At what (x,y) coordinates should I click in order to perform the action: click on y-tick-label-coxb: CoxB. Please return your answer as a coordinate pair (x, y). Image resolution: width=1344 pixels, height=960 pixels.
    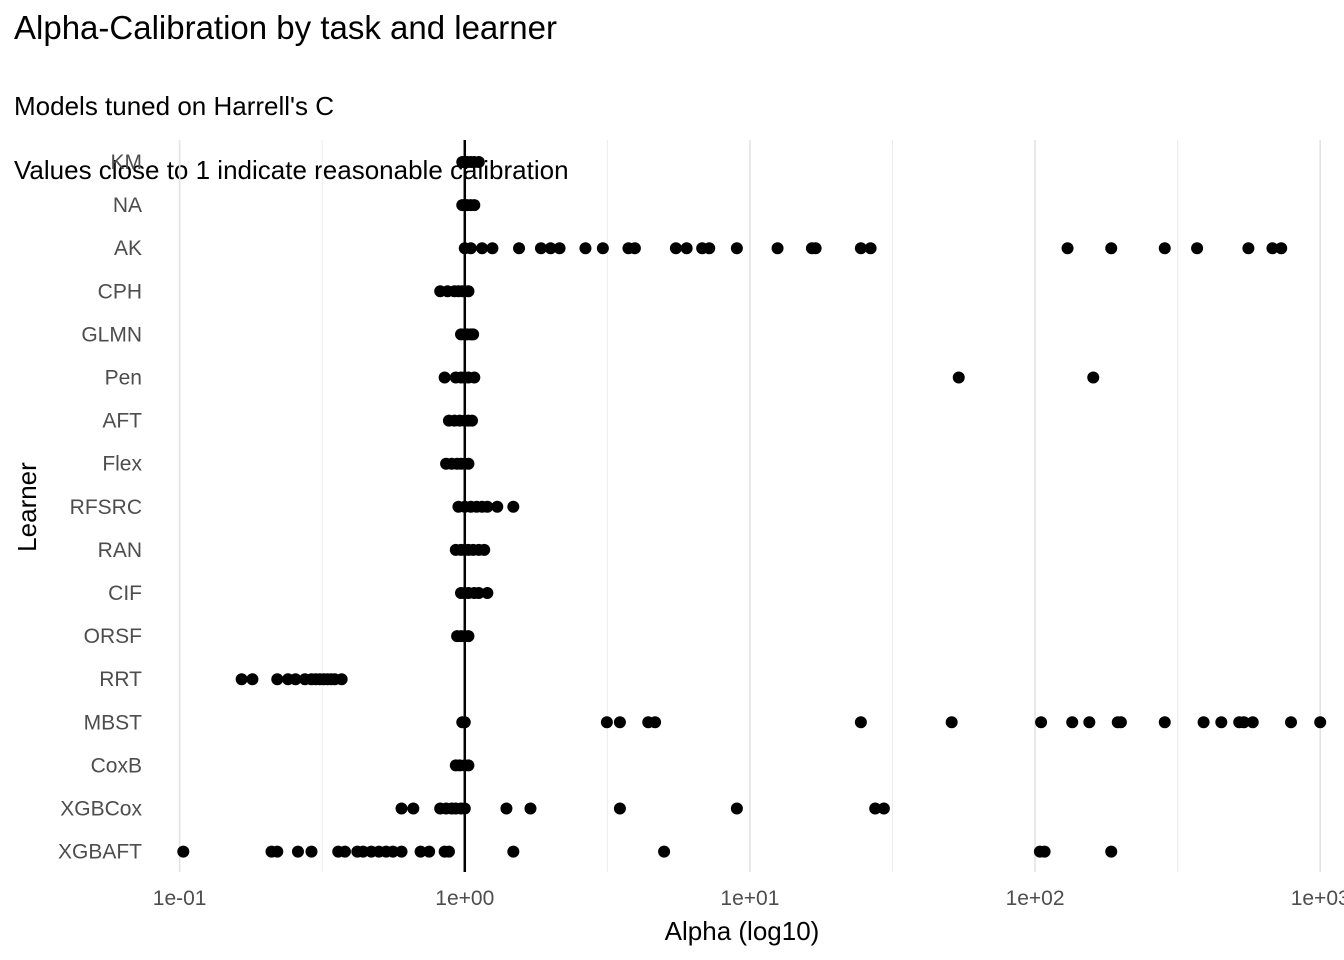
    Looking at the image, I should click on (116, 765).